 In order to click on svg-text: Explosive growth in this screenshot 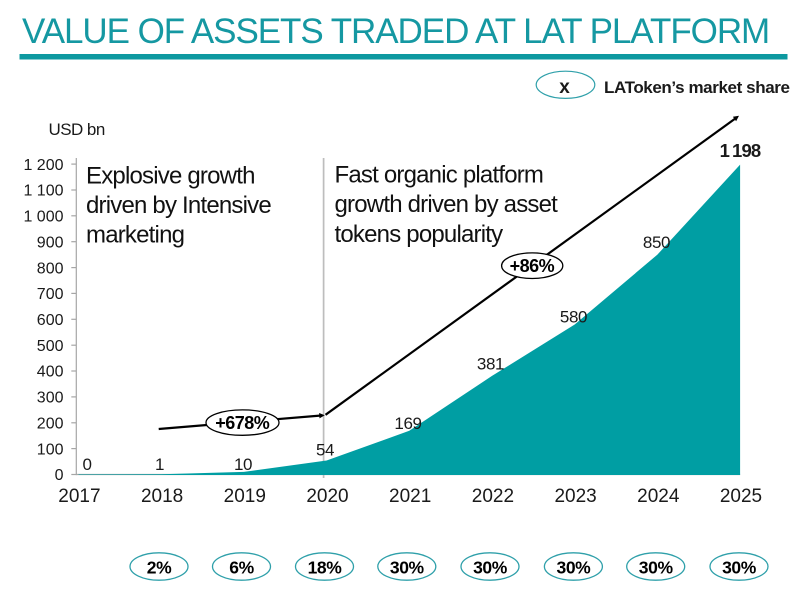, I will do `click(170, 175)`.